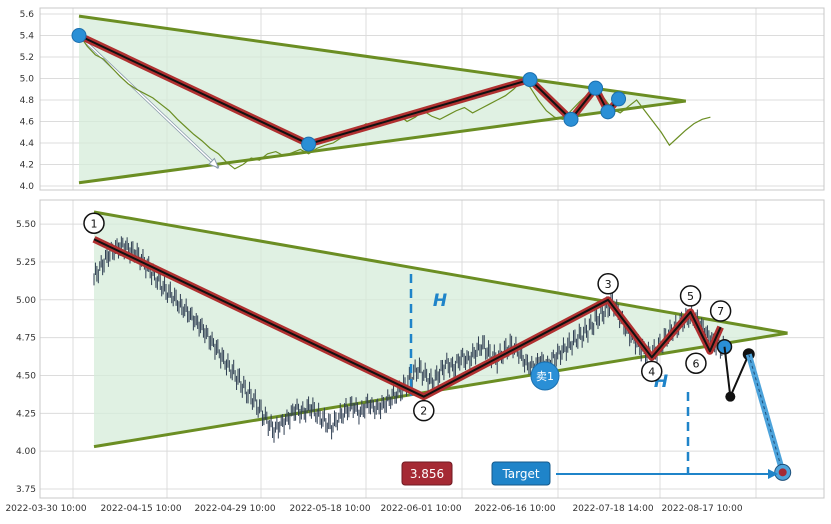 Image resolution: width=831 pixels, height=524 pixels. I want to click on top-y-tick-label: 5.0, so click(27, 80).